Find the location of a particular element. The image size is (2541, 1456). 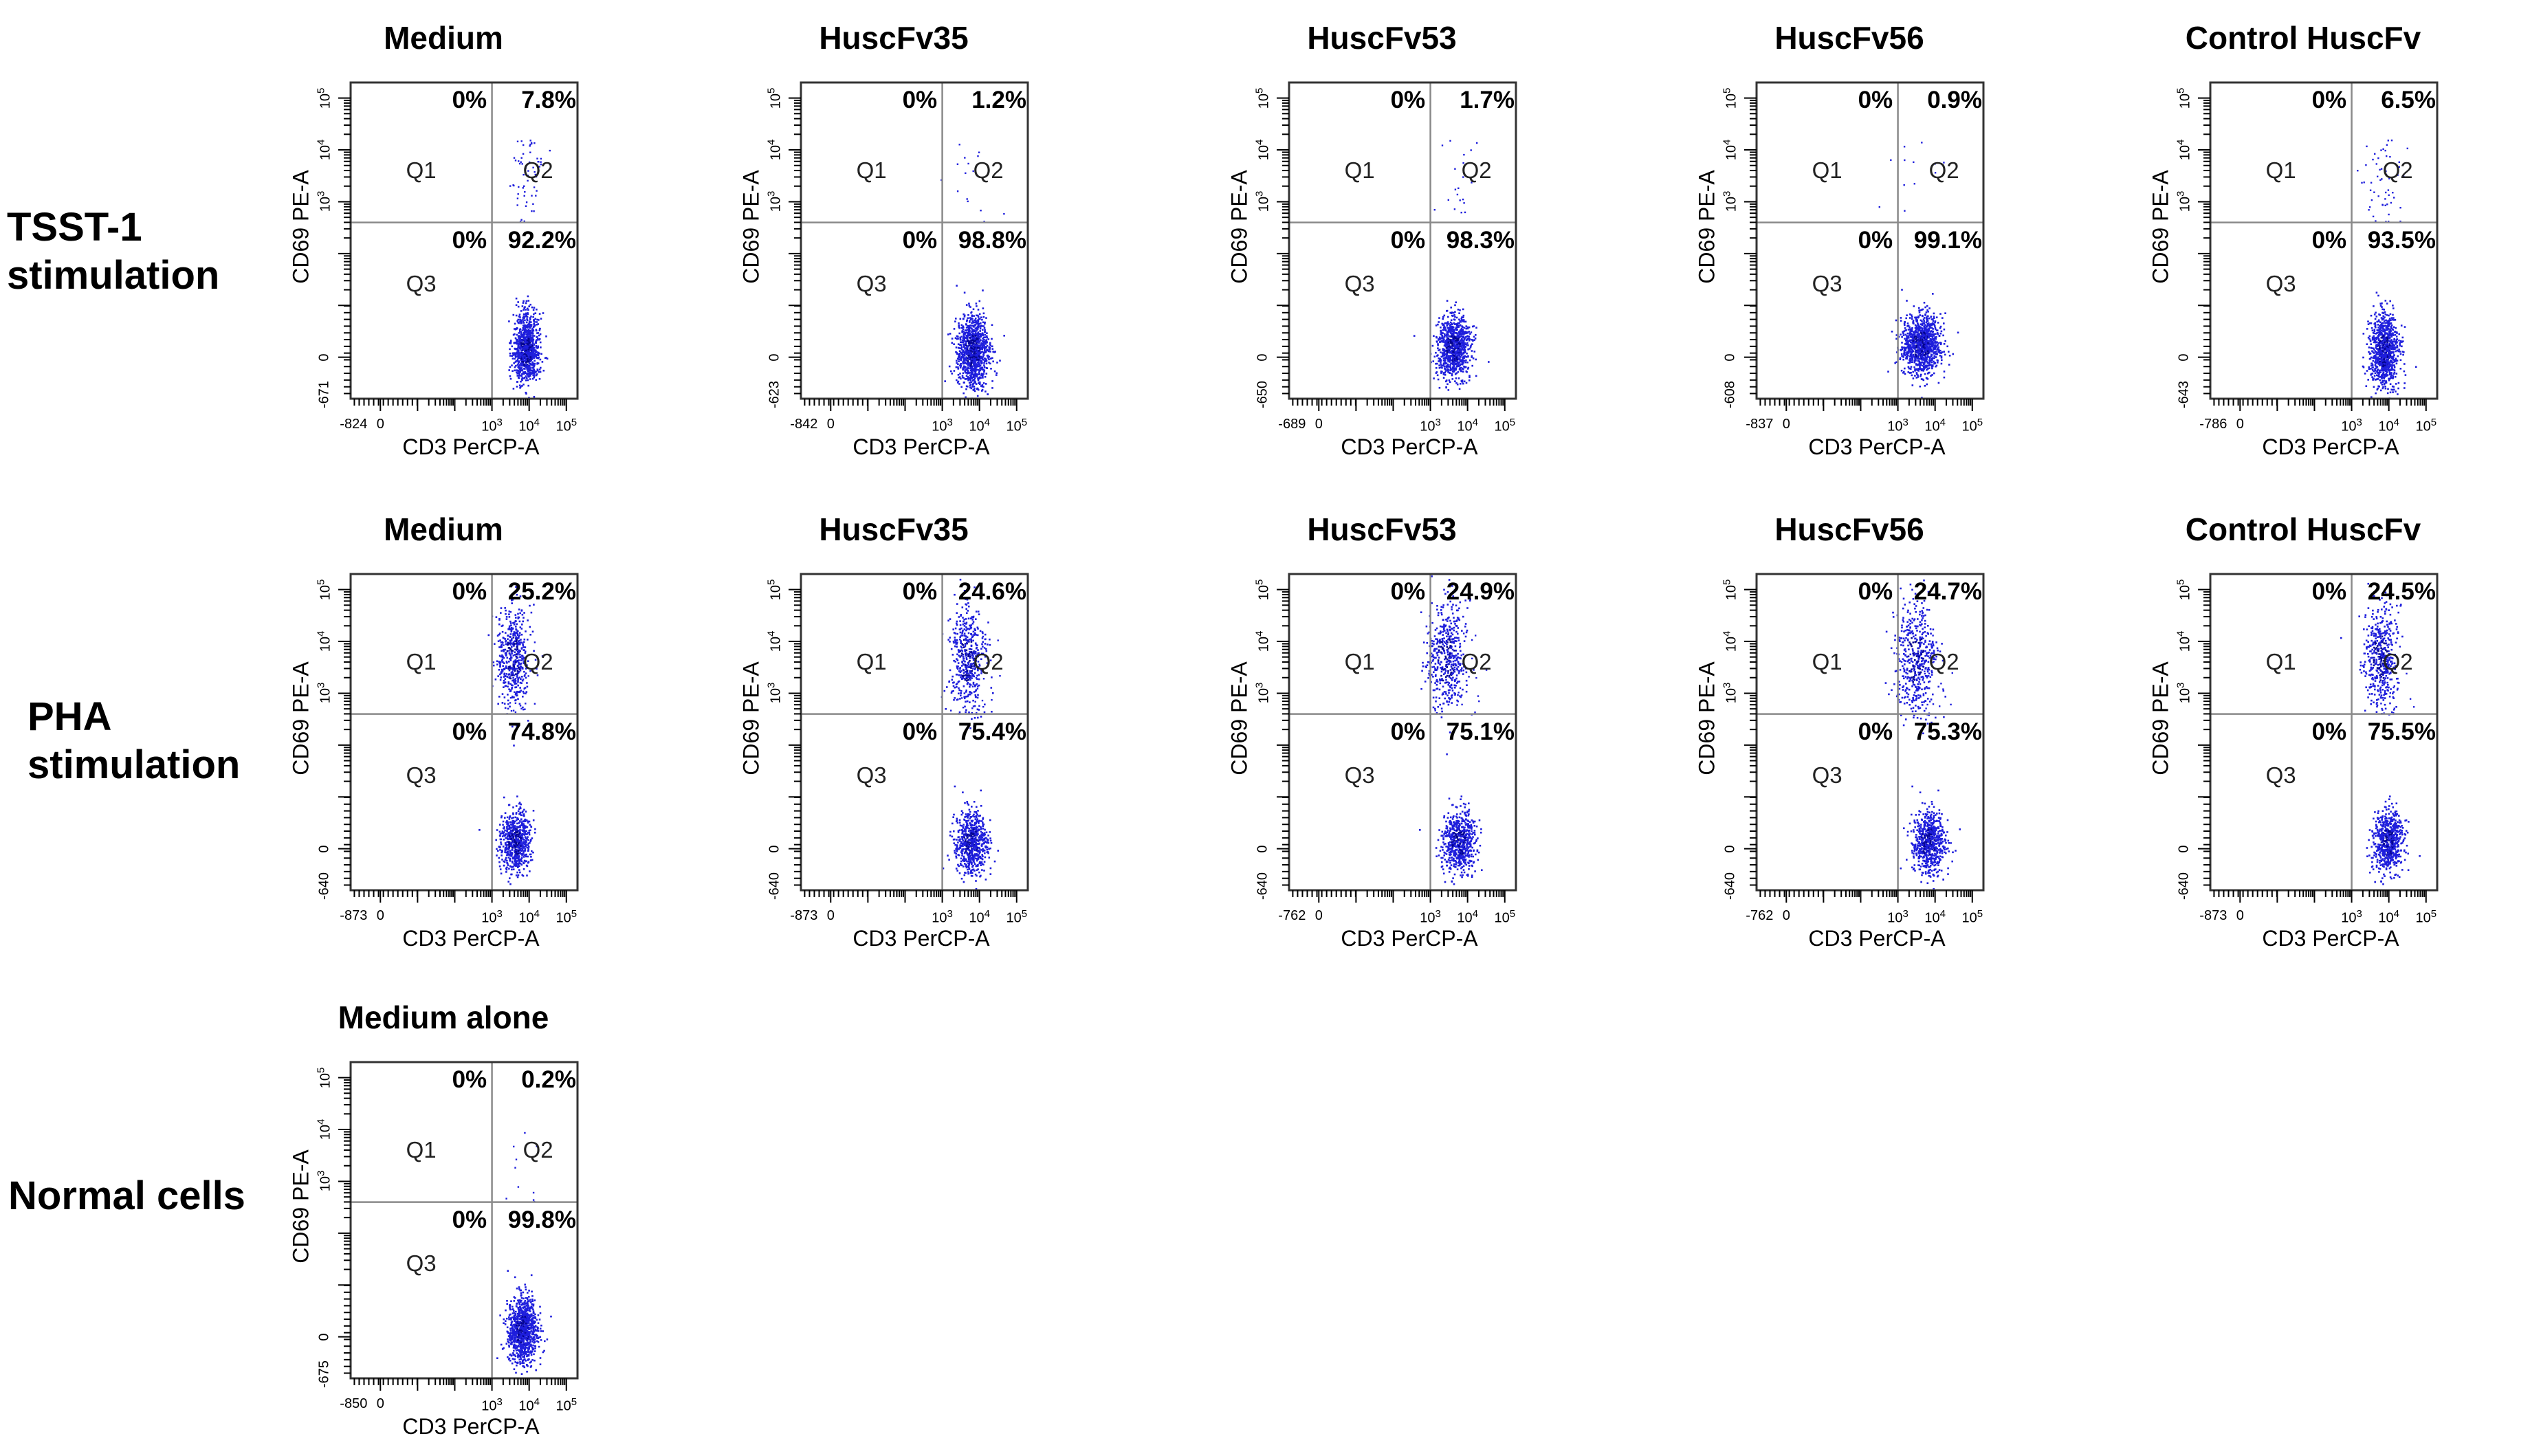

quadrant-q4-percent: 98.3% is located at coordinates (1480, 240).